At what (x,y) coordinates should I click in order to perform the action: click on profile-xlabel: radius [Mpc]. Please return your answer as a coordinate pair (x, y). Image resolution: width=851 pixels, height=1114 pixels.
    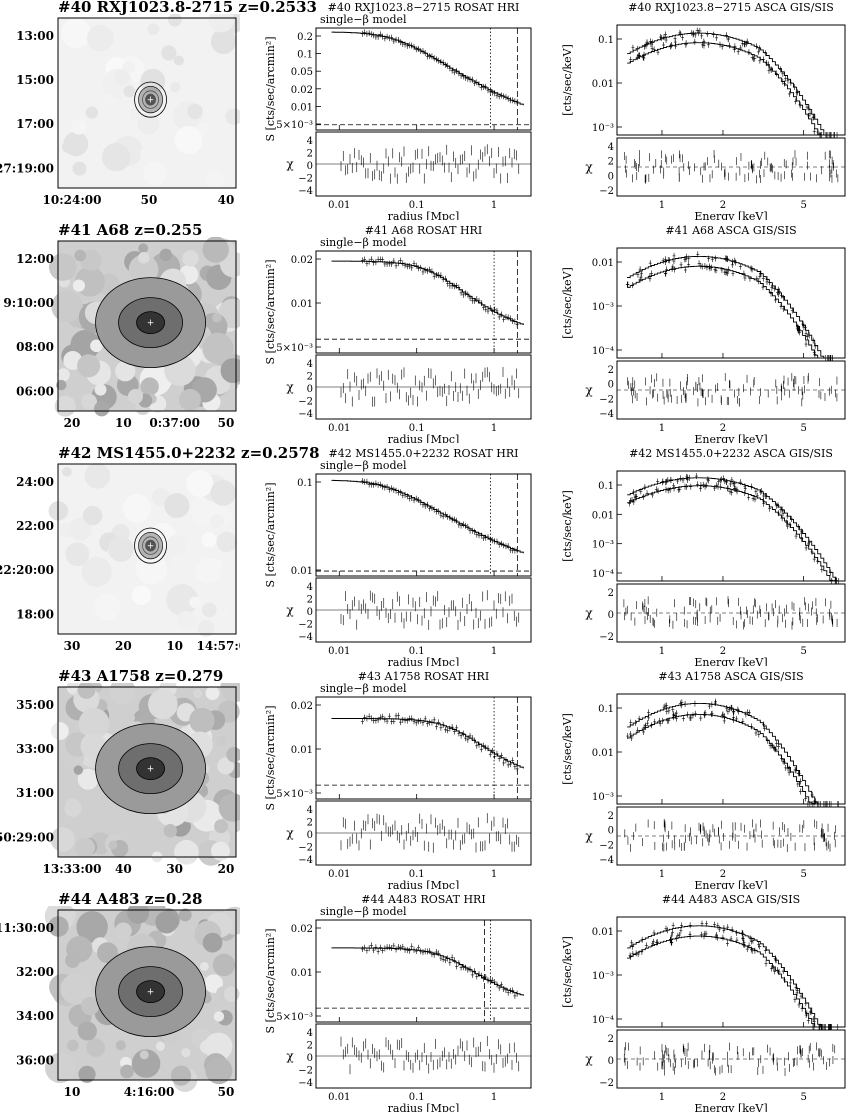
    Looking at the image, I should click on (424, 661).